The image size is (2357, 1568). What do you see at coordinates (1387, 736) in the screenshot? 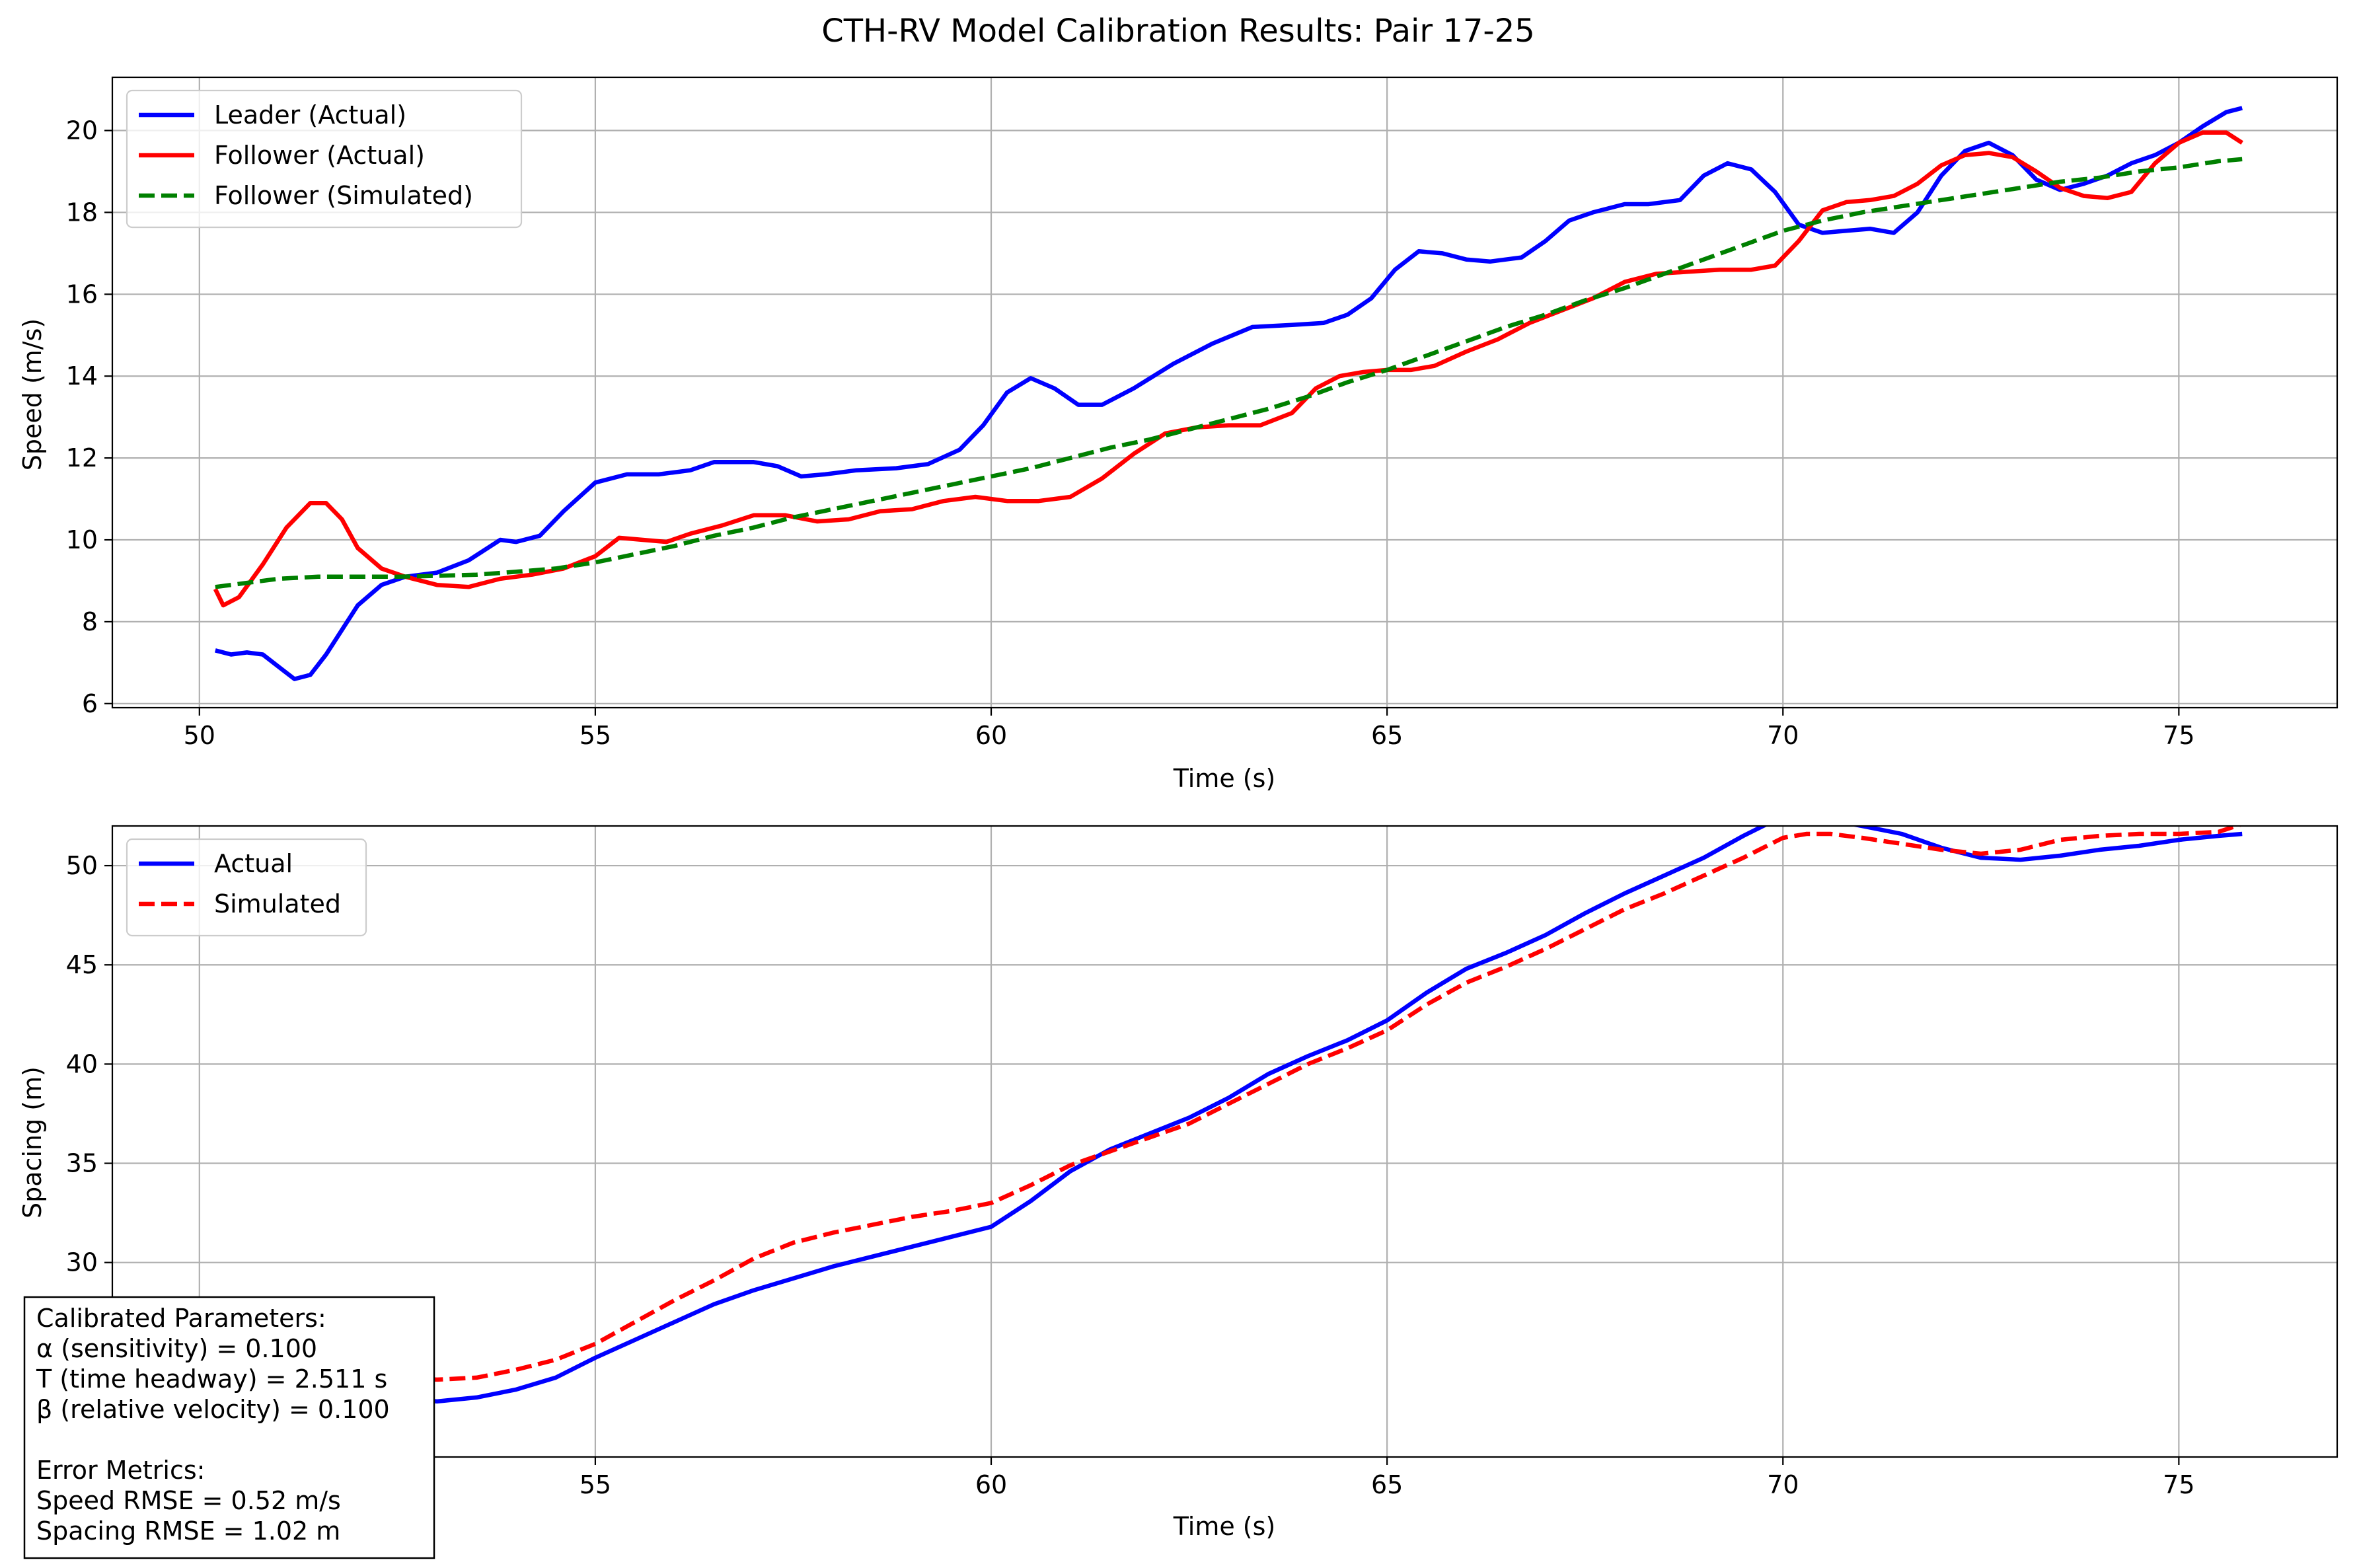
I see `speed-x-tick-label: 65` at bounding box center [1387, 736].